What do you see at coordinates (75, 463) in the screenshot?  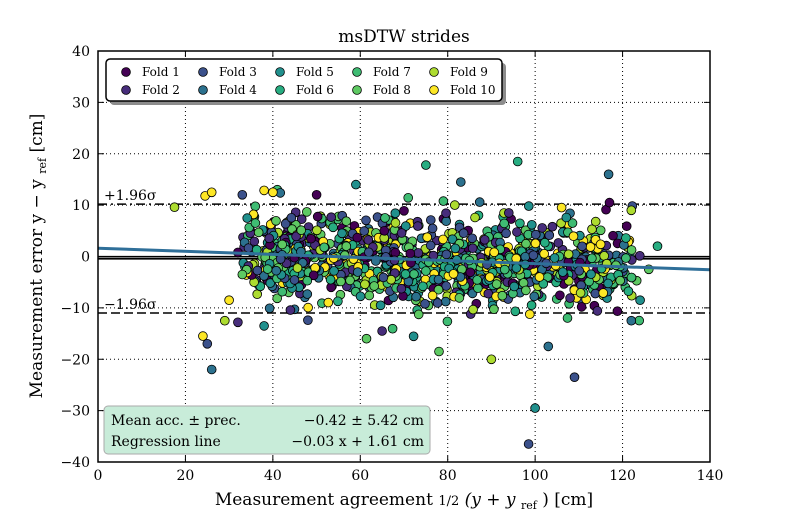 I see `y-tick-label: −40` at bounding box center [75, 463].